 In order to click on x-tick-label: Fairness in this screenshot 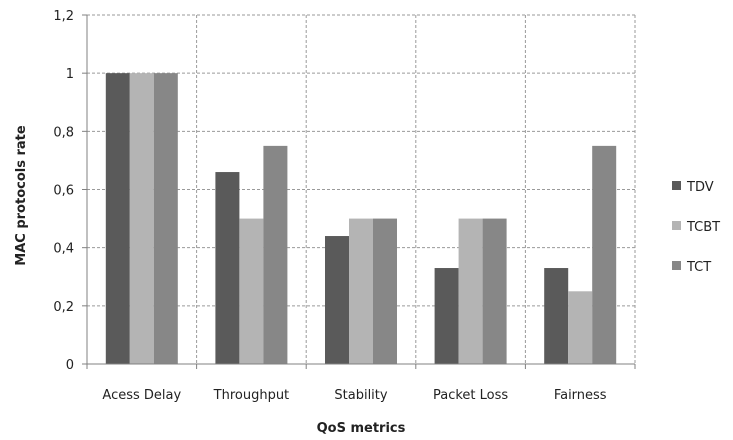, I will do `click(580, 395)`.